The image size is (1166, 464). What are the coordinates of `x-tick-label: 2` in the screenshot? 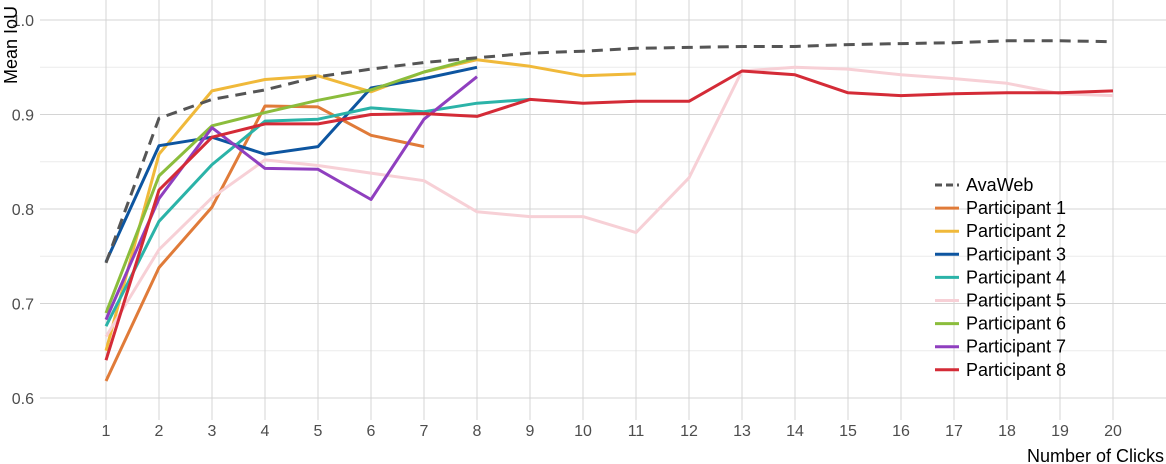 It's located at (159, 431).